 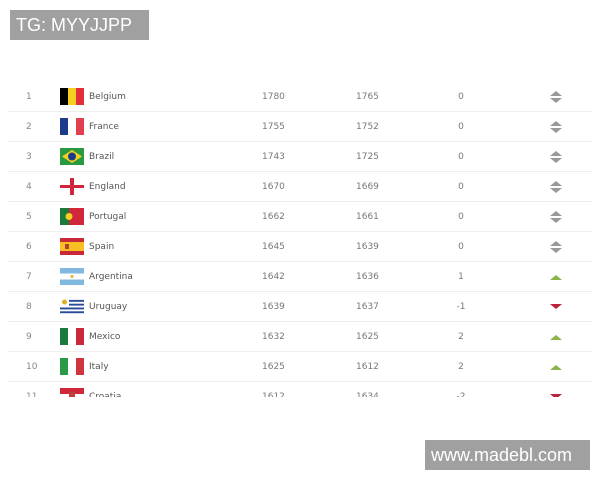 I want to click on previous-points: 1612, so click(x=367, y=367).